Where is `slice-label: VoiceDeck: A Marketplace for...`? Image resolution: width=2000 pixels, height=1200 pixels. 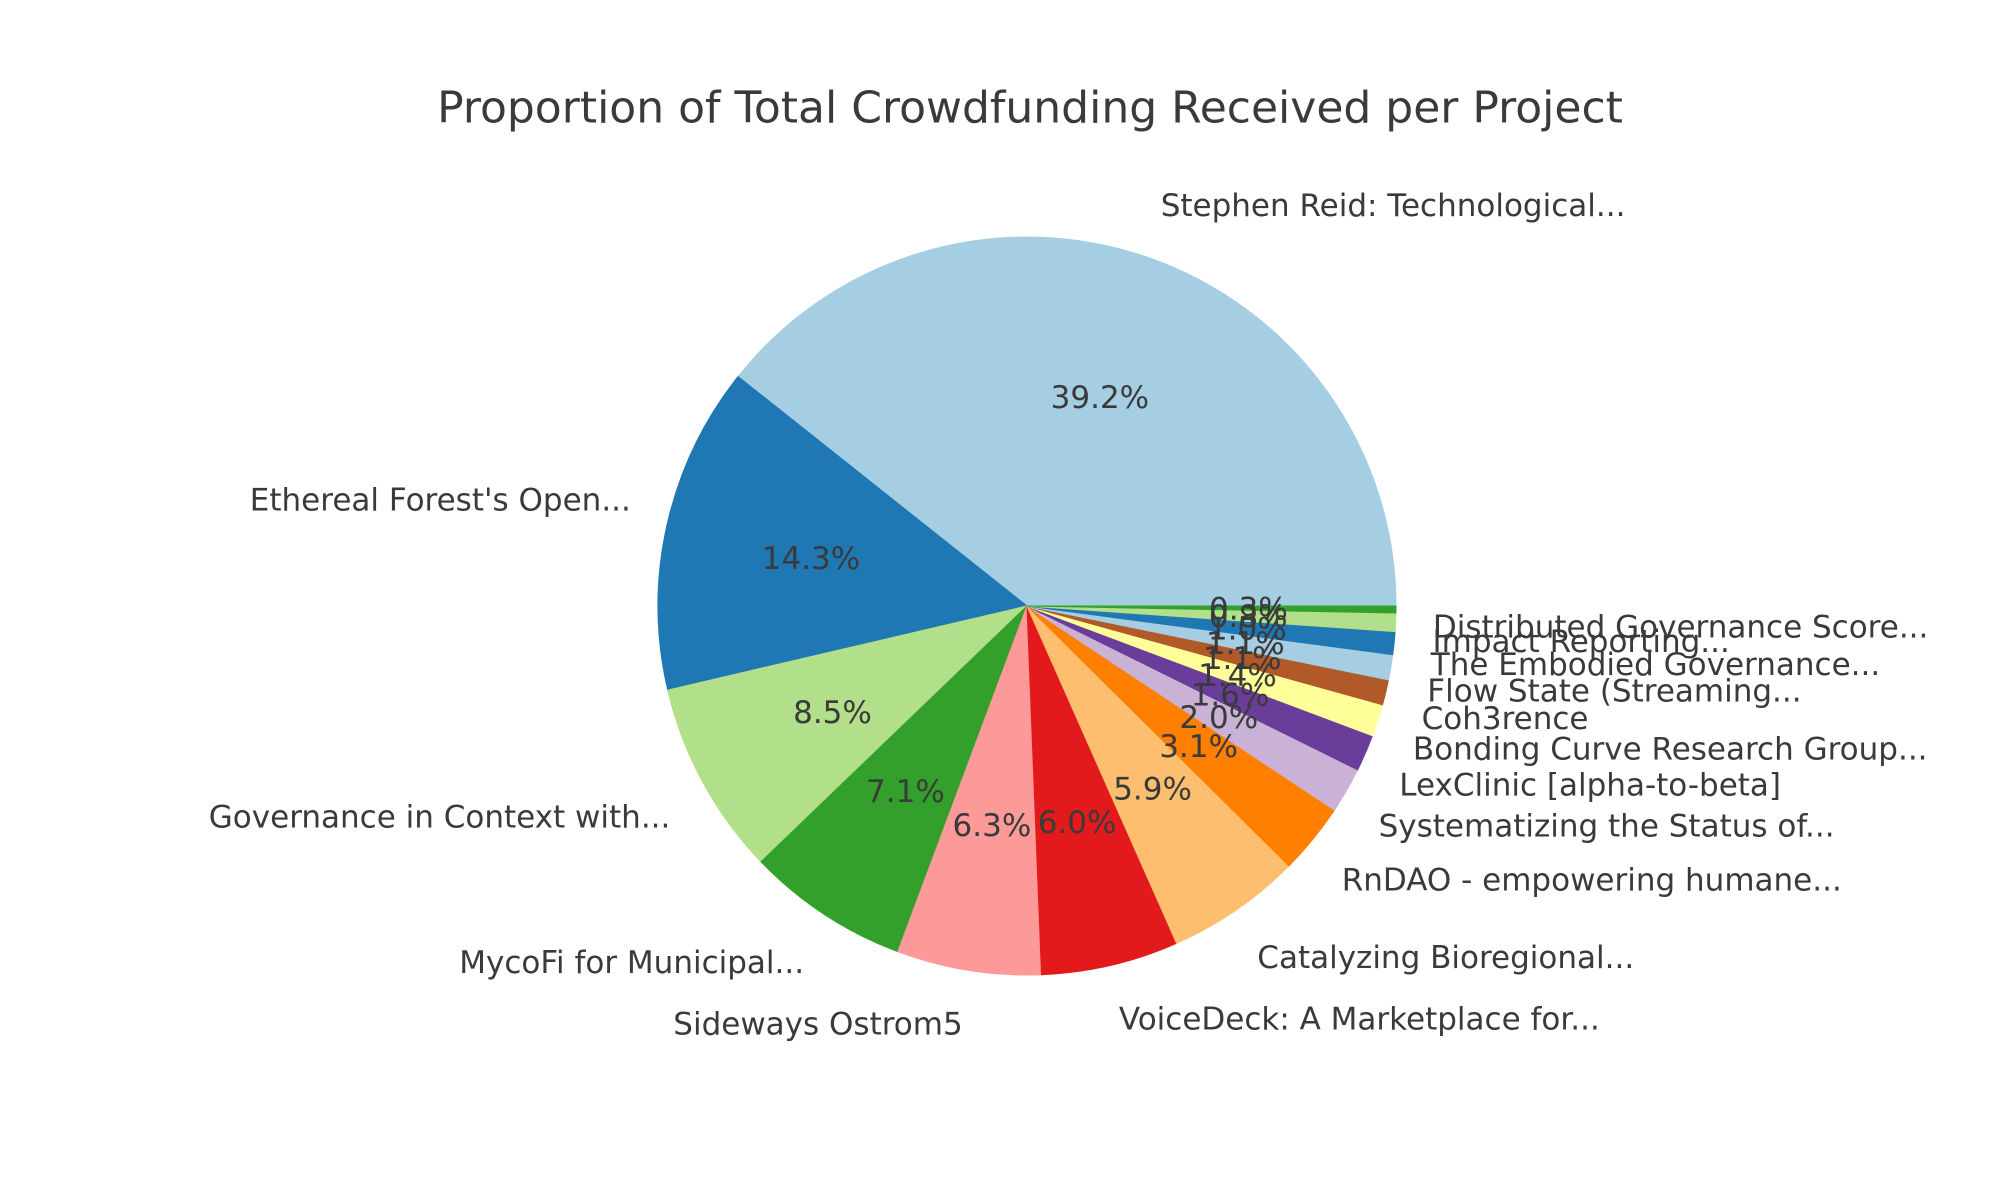 slice-label: VoiceDeck: A Marketplace for... is located at coordinates (1359, 1019).